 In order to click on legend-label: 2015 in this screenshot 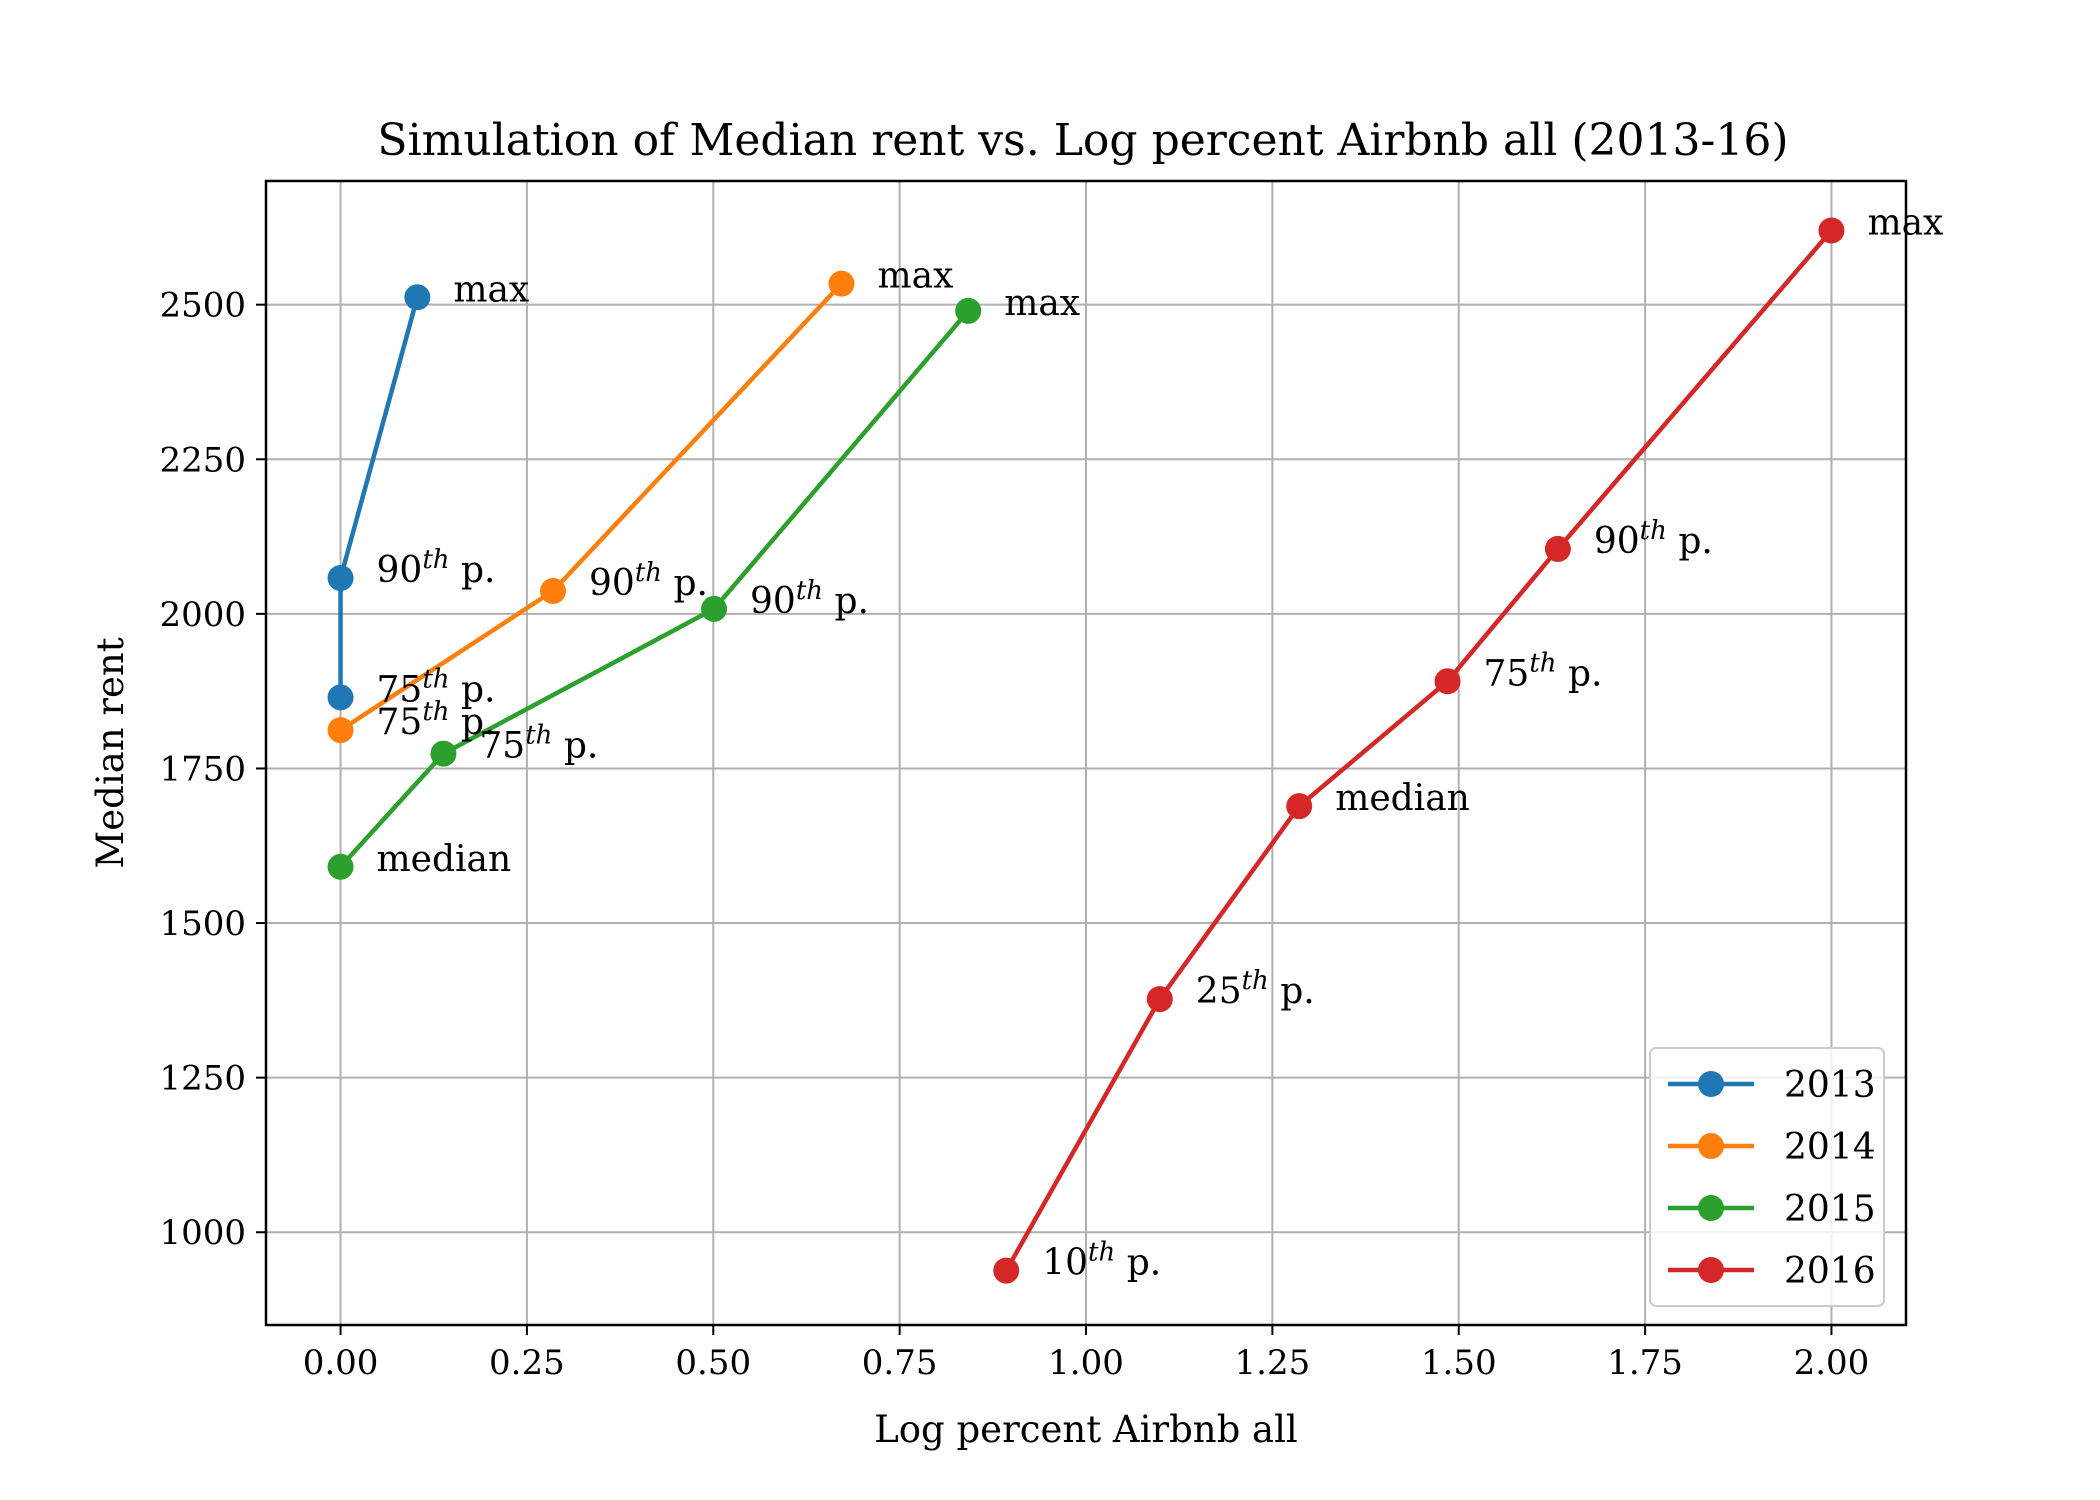, I will do `click(1830, 1209)`.